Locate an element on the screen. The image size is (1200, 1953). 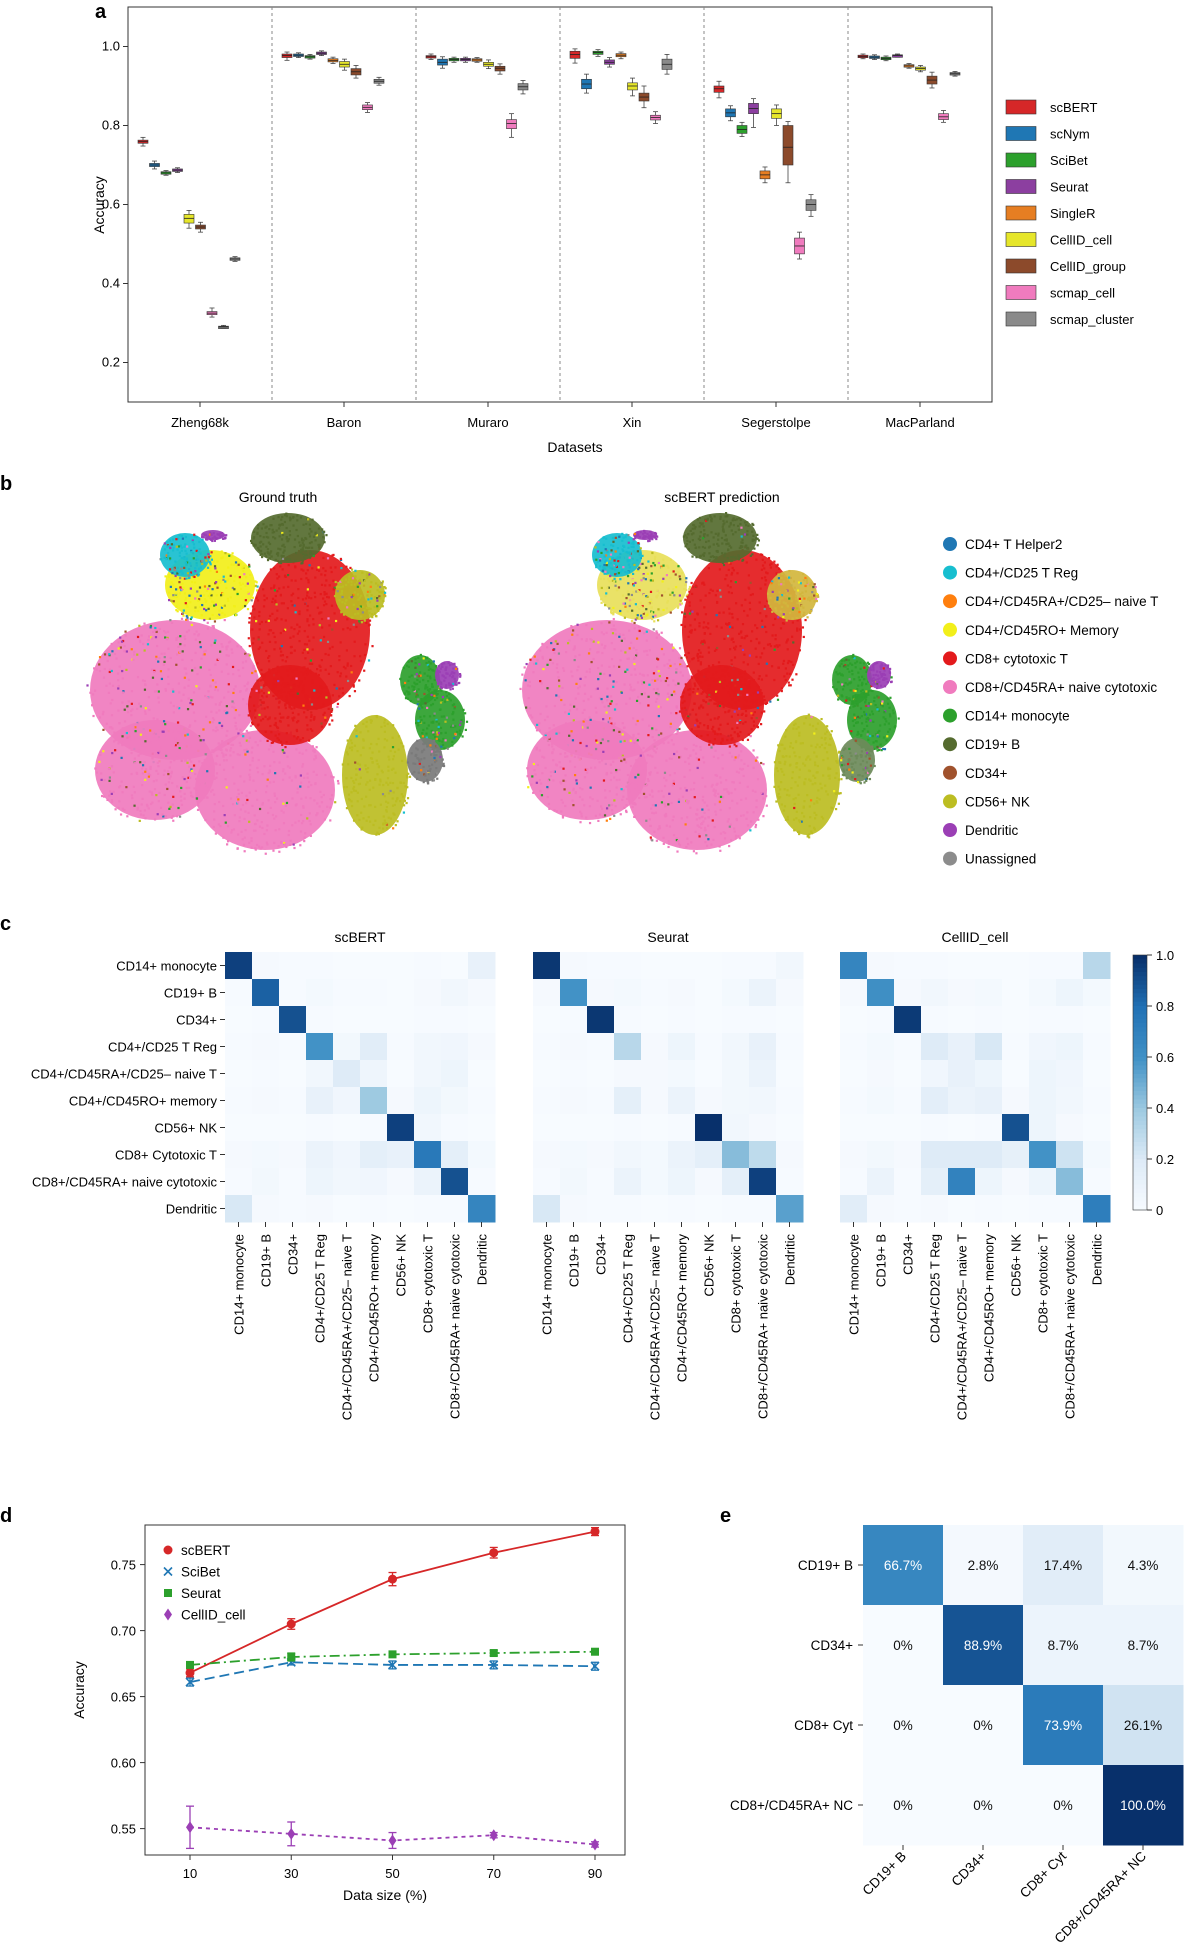
box-Baron-scBERT is located at coordinates (287, 56).